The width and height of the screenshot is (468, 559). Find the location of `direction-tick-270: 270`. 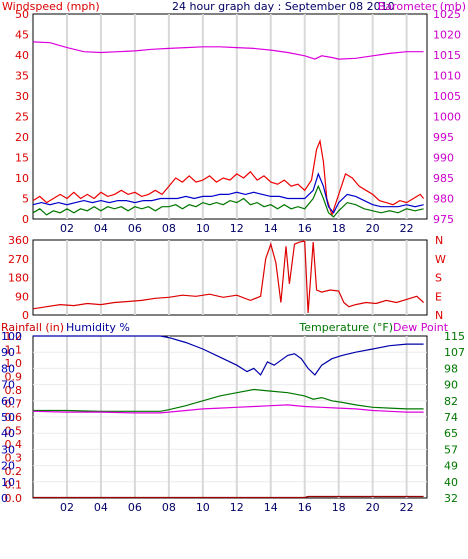

direction-tick-270: 270 is located at coordinates (18, 259).